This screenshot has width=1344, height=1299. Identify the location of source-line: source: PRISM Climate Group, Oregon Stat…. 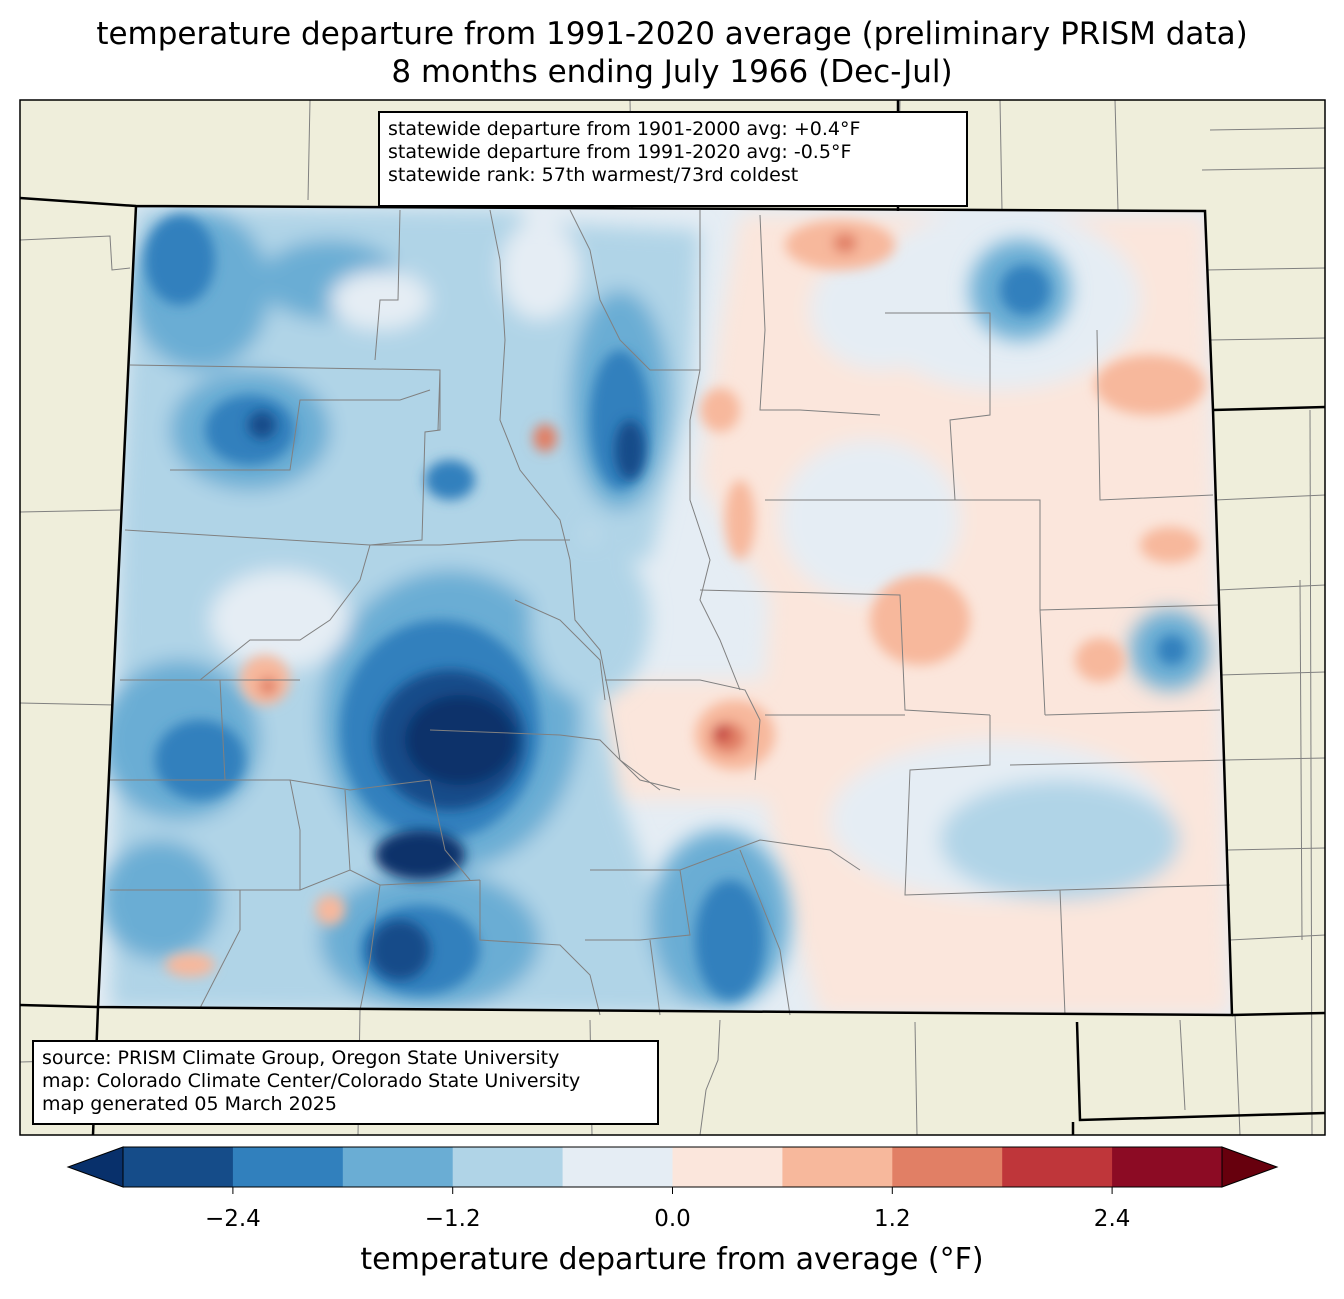
(301, 1058).